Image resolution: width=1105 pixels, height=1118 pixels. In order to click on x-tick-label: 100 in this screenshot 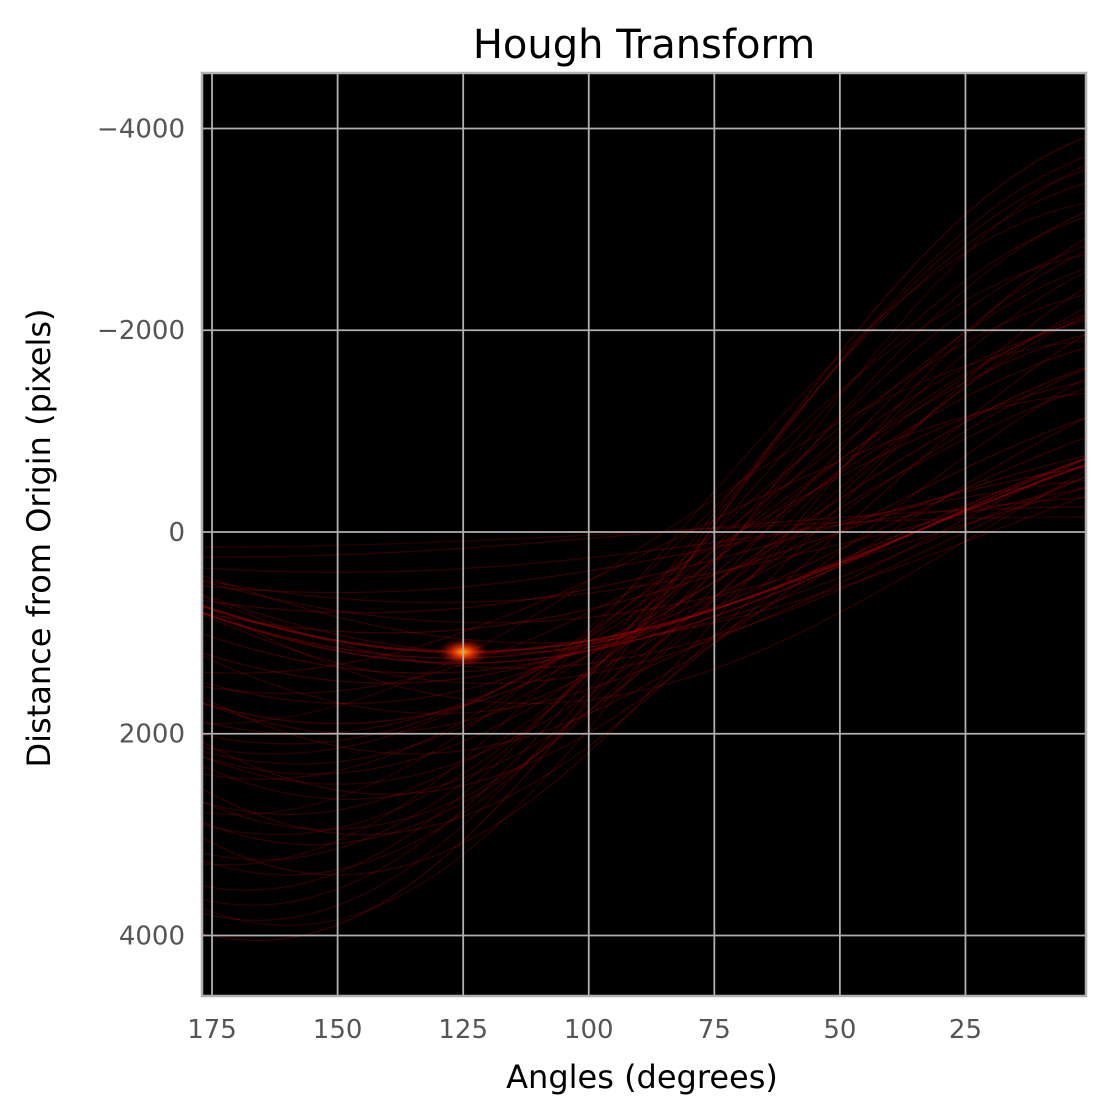, I will do `click(589, 1030)`.